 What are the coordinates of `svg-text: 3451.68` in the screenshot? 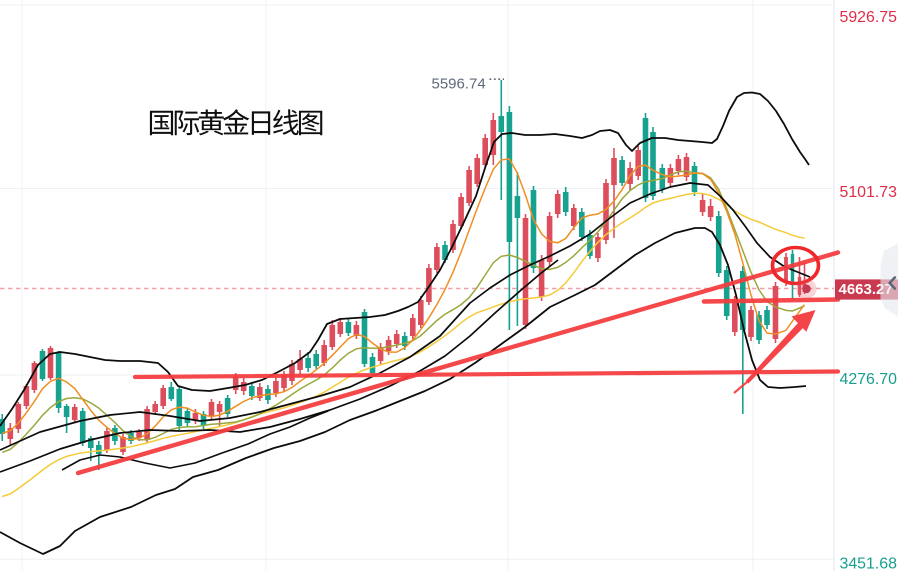 It's located at (869, 563).